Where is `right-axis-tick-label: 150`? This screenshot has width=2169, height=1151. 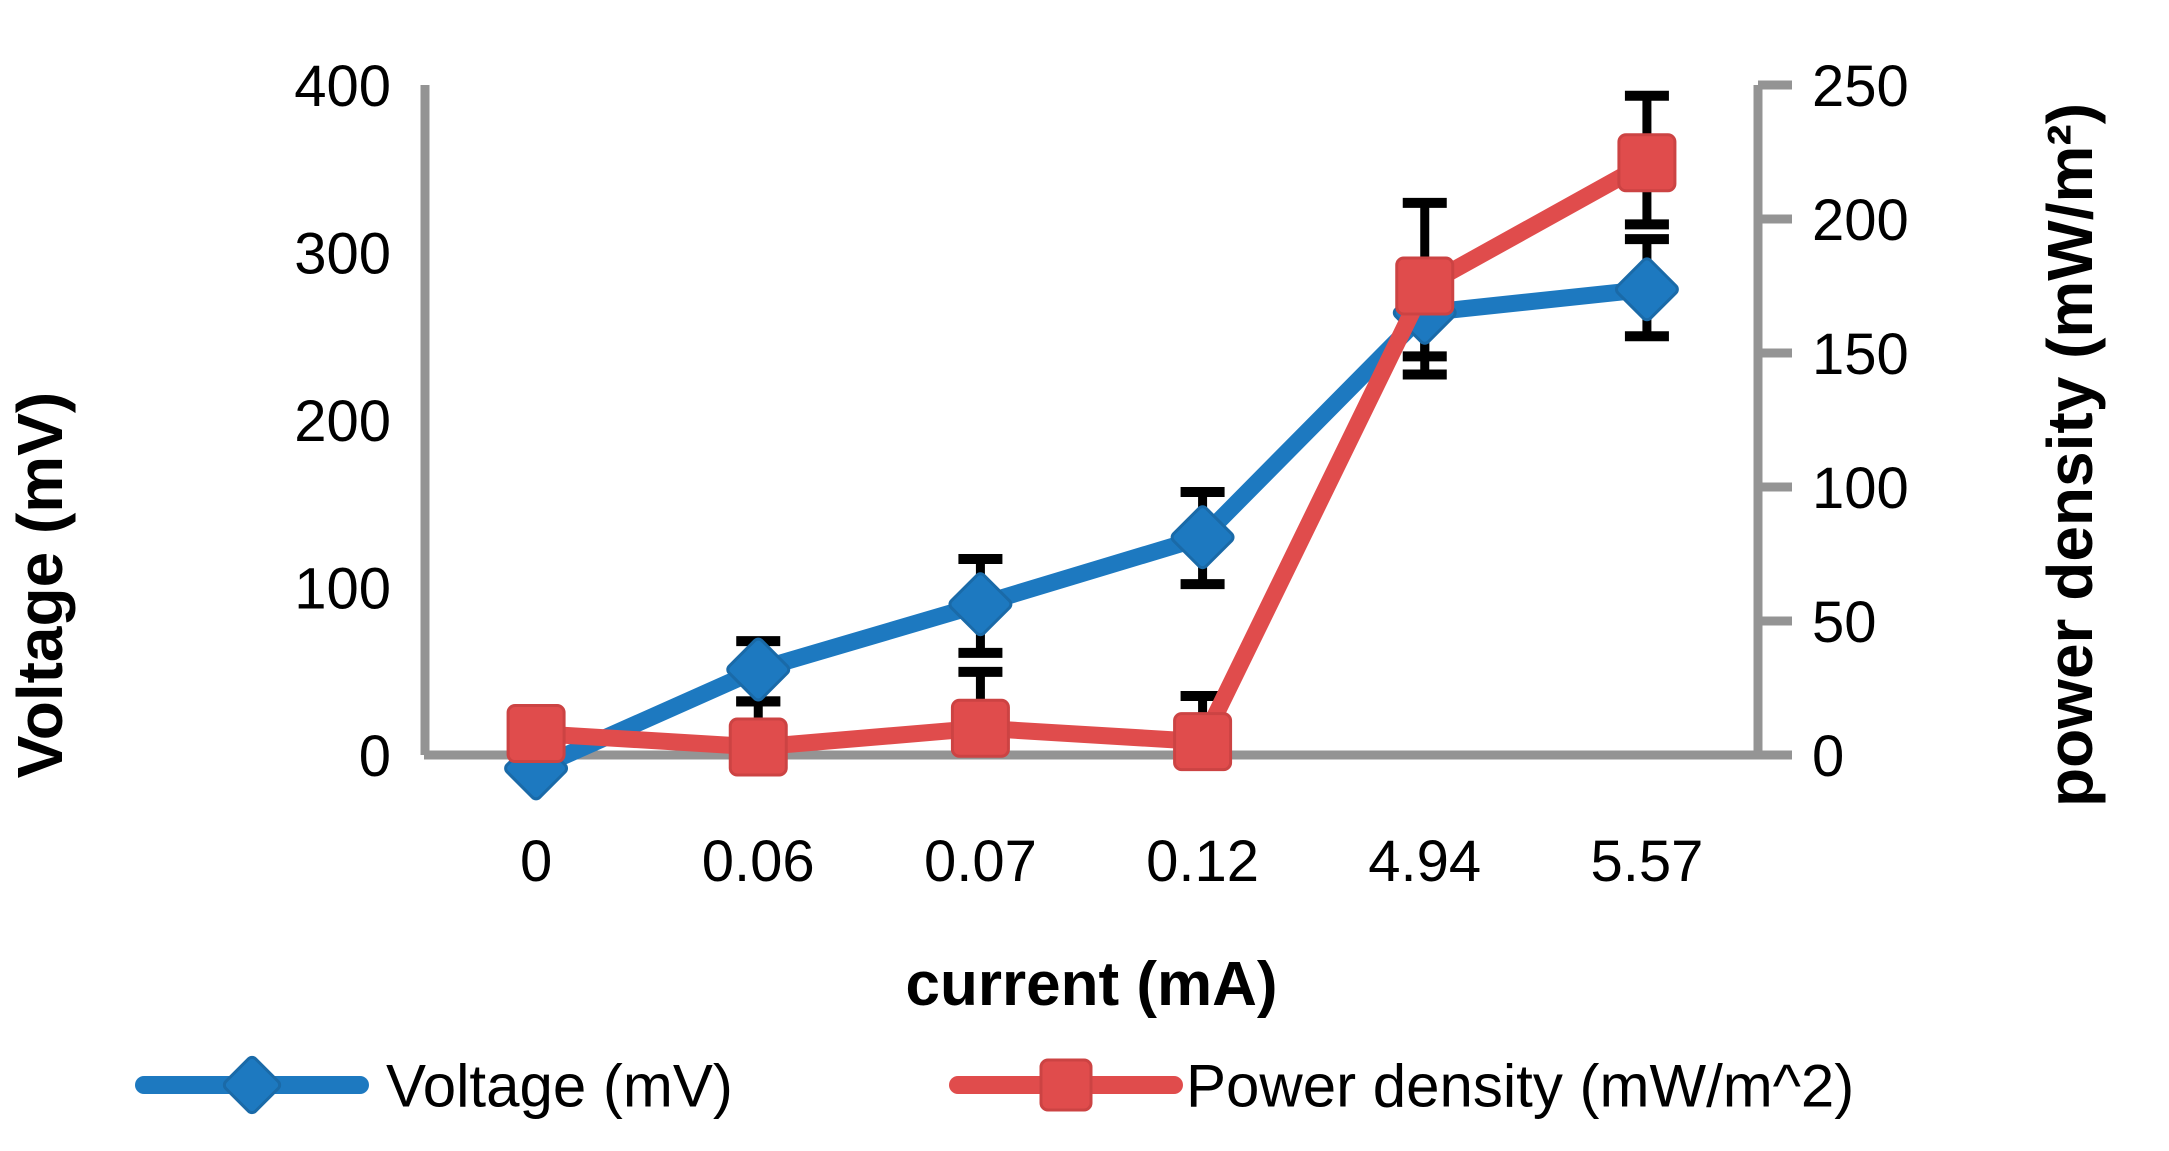 right-axis-tick-label: 150 is located at coordinates (1860, 354).